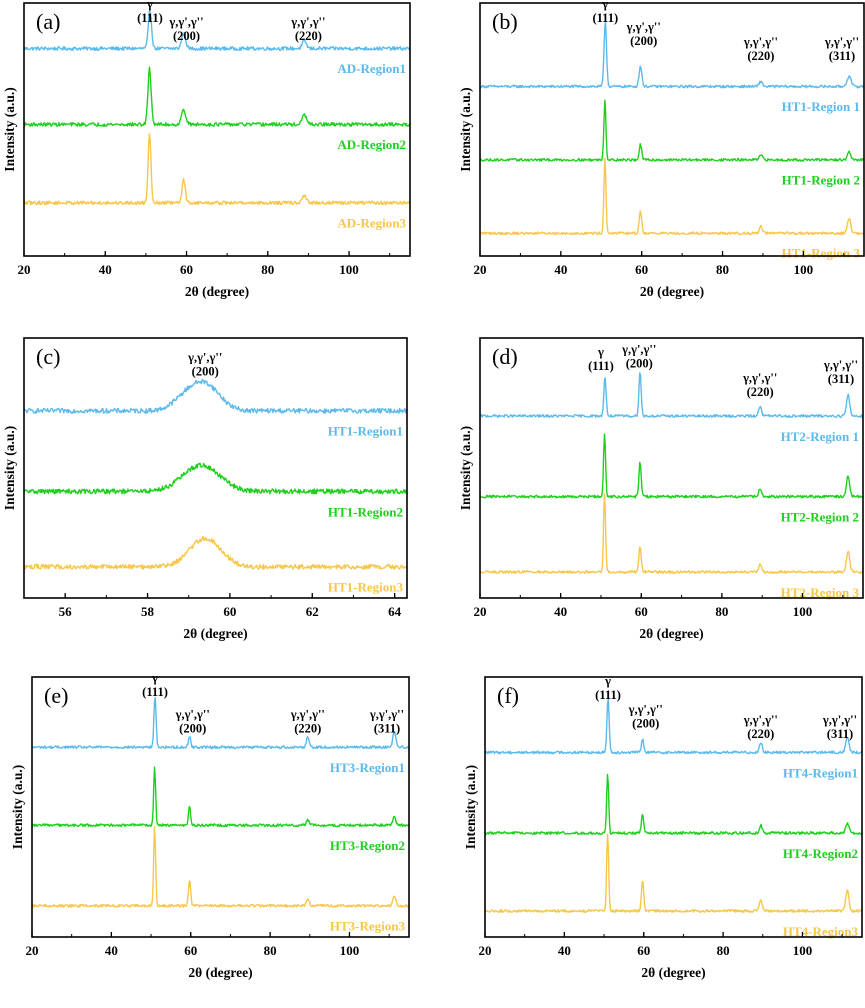 The width and height of the screenshot is (865, 1008). I want to click on series-label-1: HT1-Region 1, so click(821, 106).